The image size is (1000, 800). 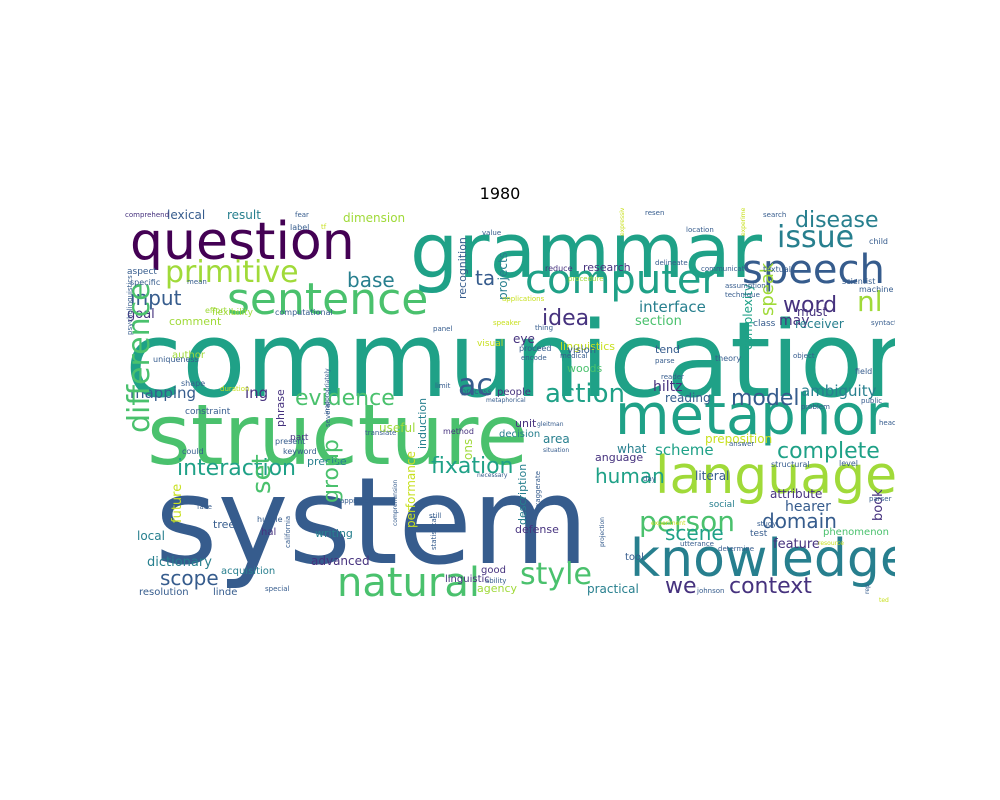 I want to click on cloud-word: special, so click(x=277, y=589).